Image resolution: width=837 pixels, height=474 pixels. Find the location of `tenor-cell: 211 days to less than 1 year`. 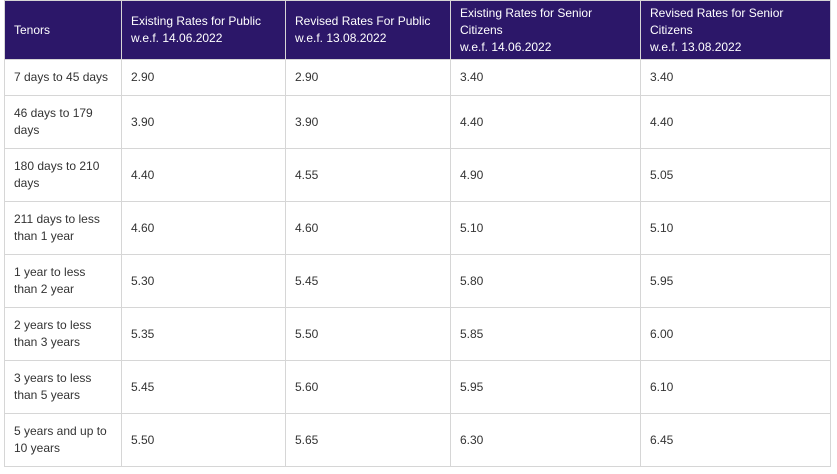

tenor-cell: 211 days to less than 1 year is located at coordinates (63, 228).